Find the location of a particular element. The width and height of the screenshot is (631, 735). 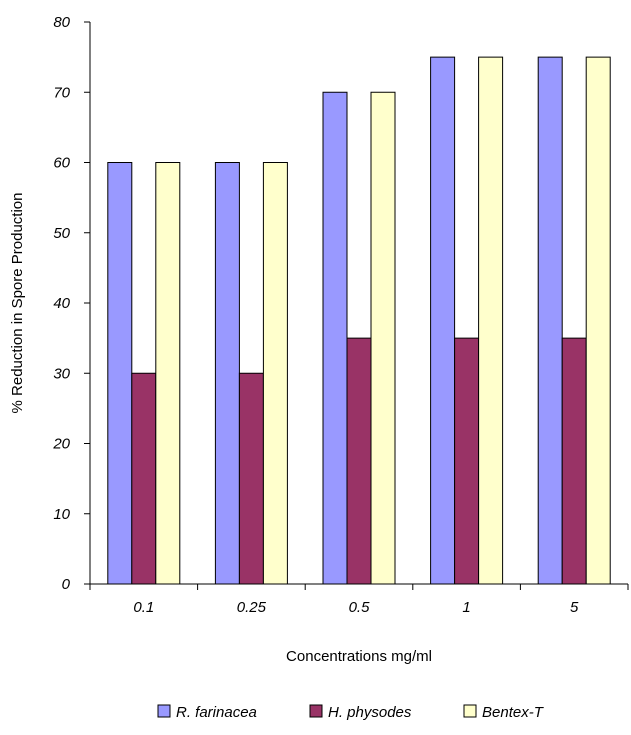

x-tick-label: 0.5 is located at coordinates (360, 607).